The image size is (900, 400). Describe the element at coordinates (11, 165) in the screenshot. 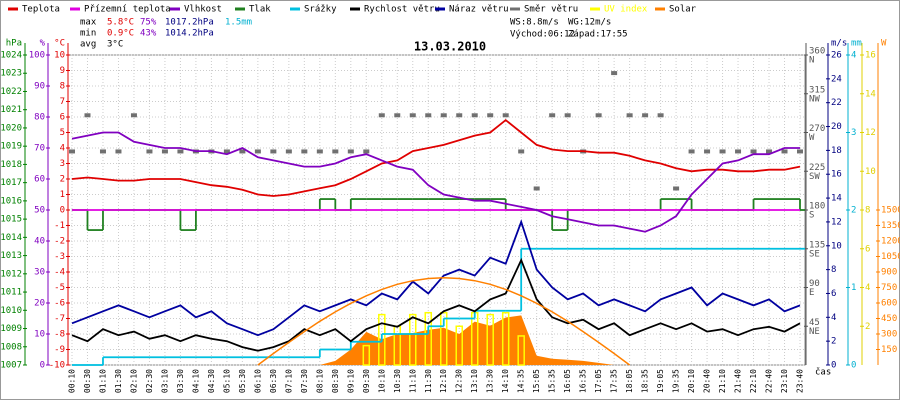

I see `y-tick-label: 1018` at that location.